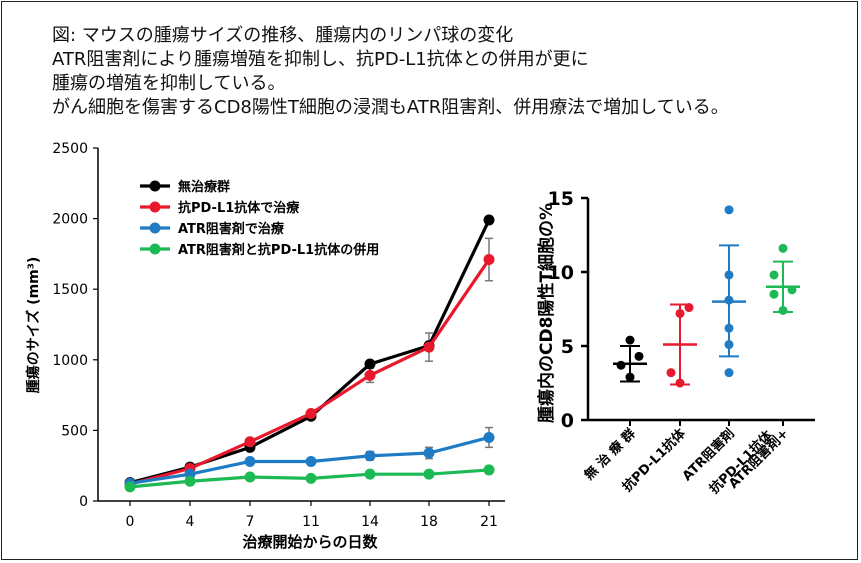 This screenshot has width=861, height=563. What do you see at coordinates (390, 107) in the screenshot?
I see `caption-line: がん細胞を傷害するCD8陽性T細胞の浸潤もATR阻害剤、併用療法で増加している。` at bounding box center [390, 107].